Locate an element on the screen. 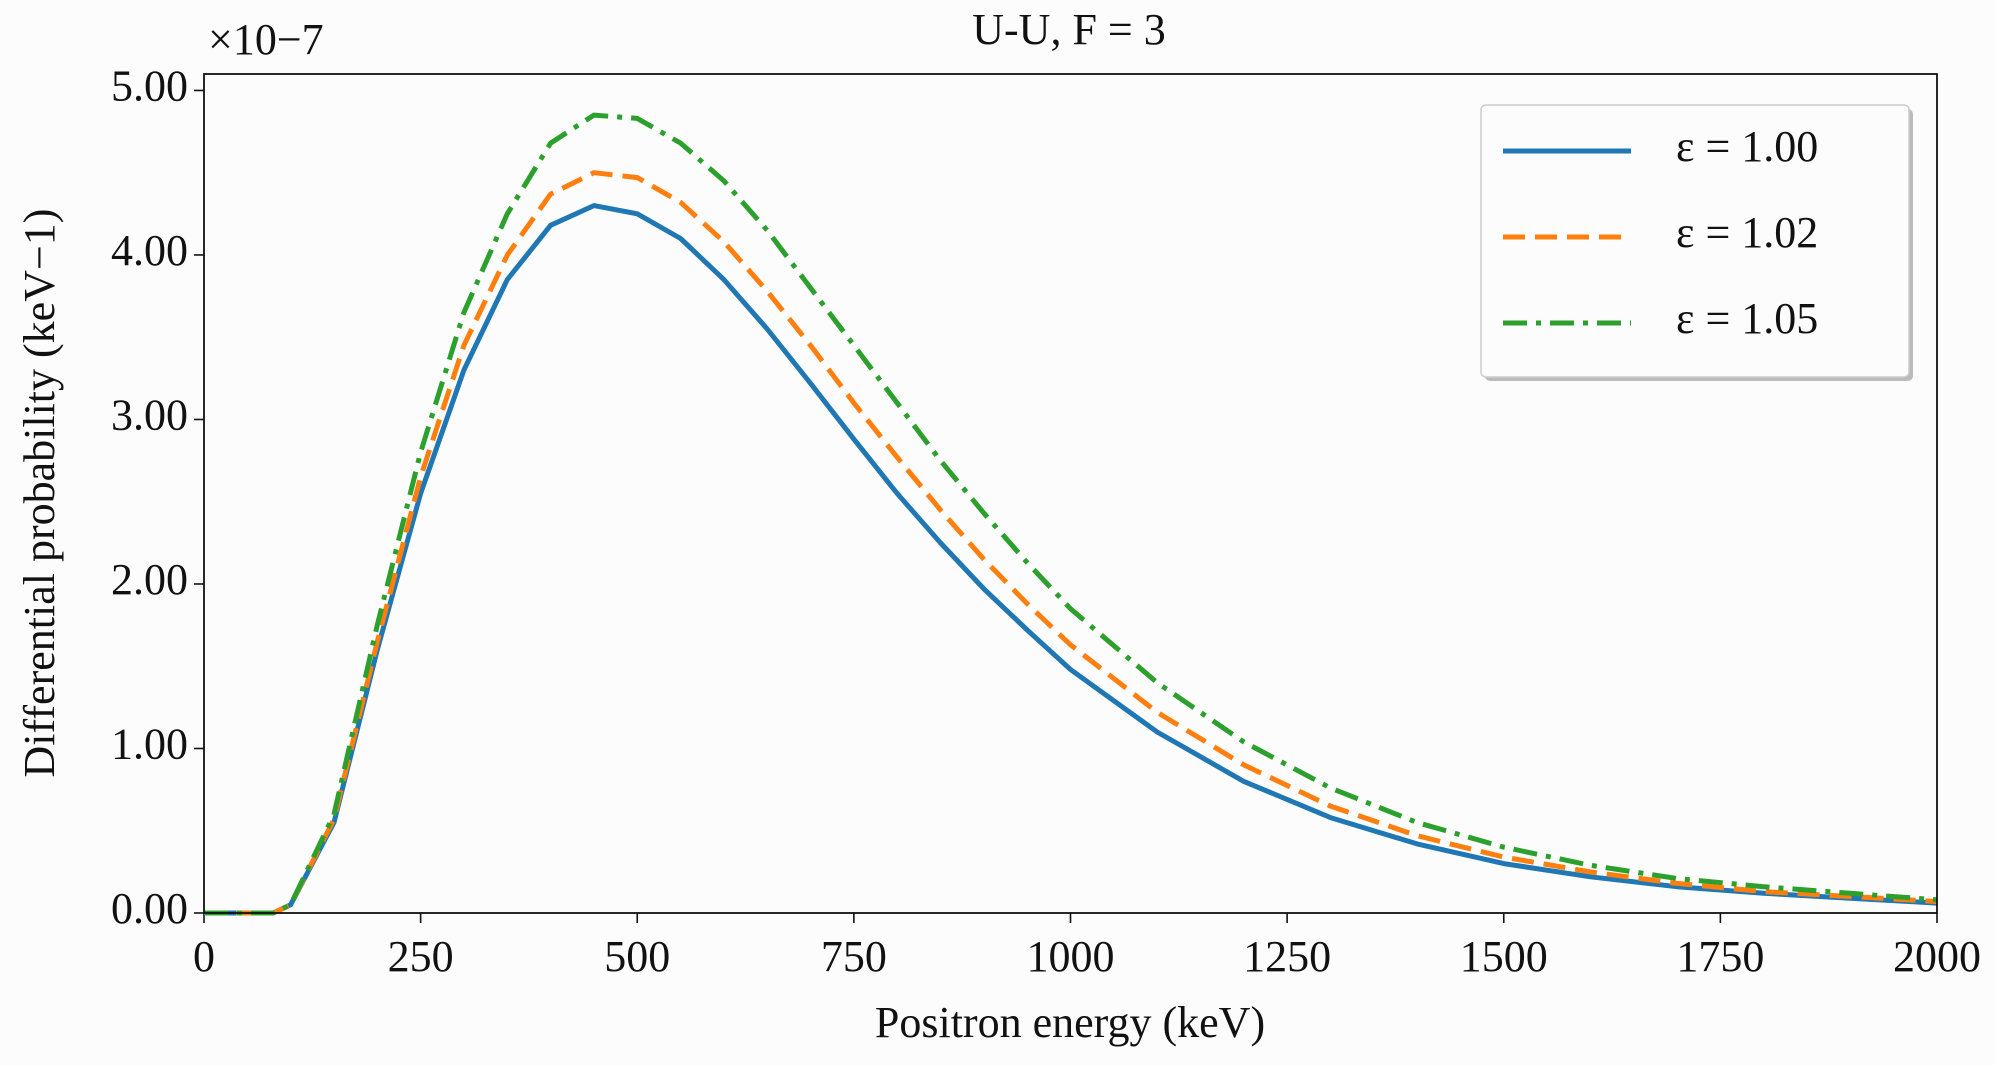 This screenshot has height=1065, width=1996. chart-title: U-U, F = 3 is located at coordinates (1069, 29).